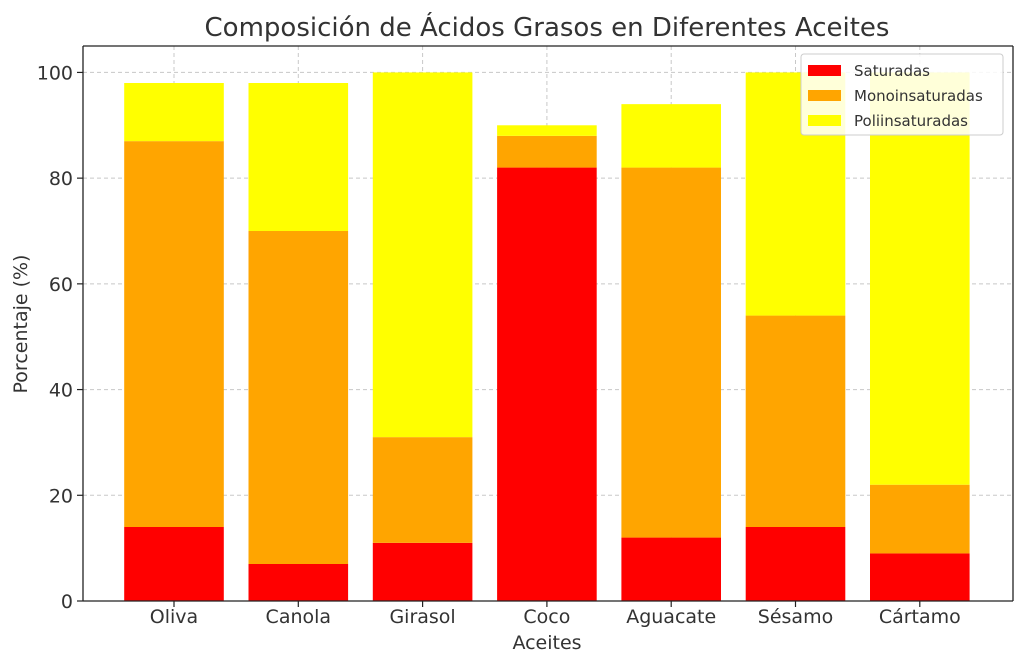 Image resolution: width=1024 pixels, height=665 pixels. What do you see at coordinates (298, 582) in the screenshot?
I see `bar-saturadas-canola` at bounding box center [298, 582].